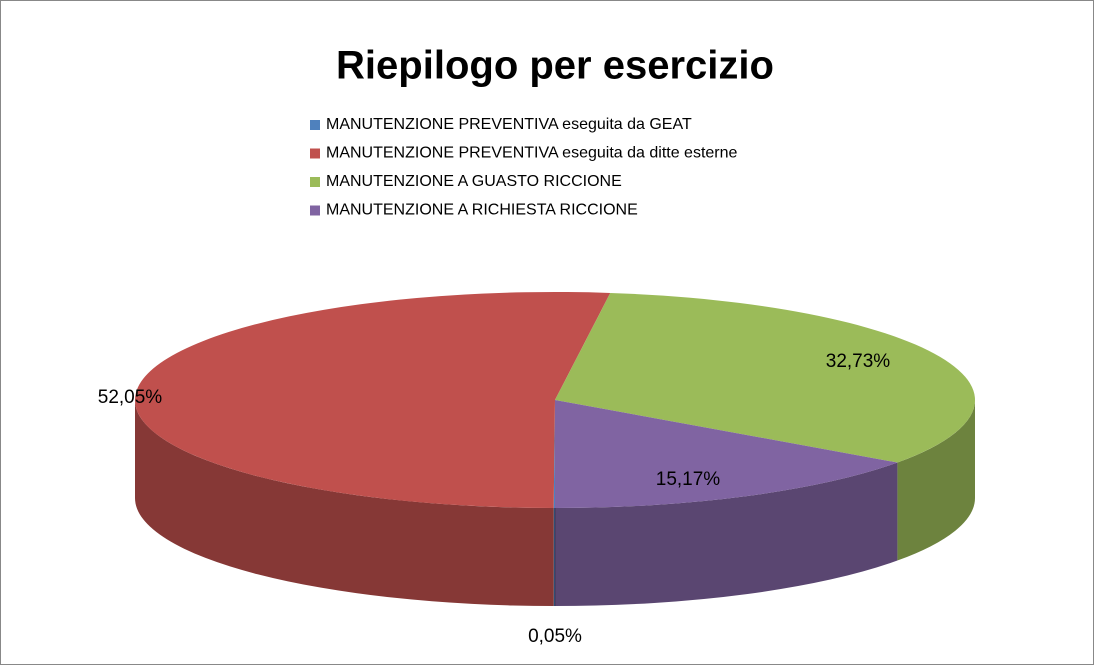  Describe the element at coordinates (555, 66) in the screenshot. I see `chart-title: Riepilogo per esercizio` at that location.